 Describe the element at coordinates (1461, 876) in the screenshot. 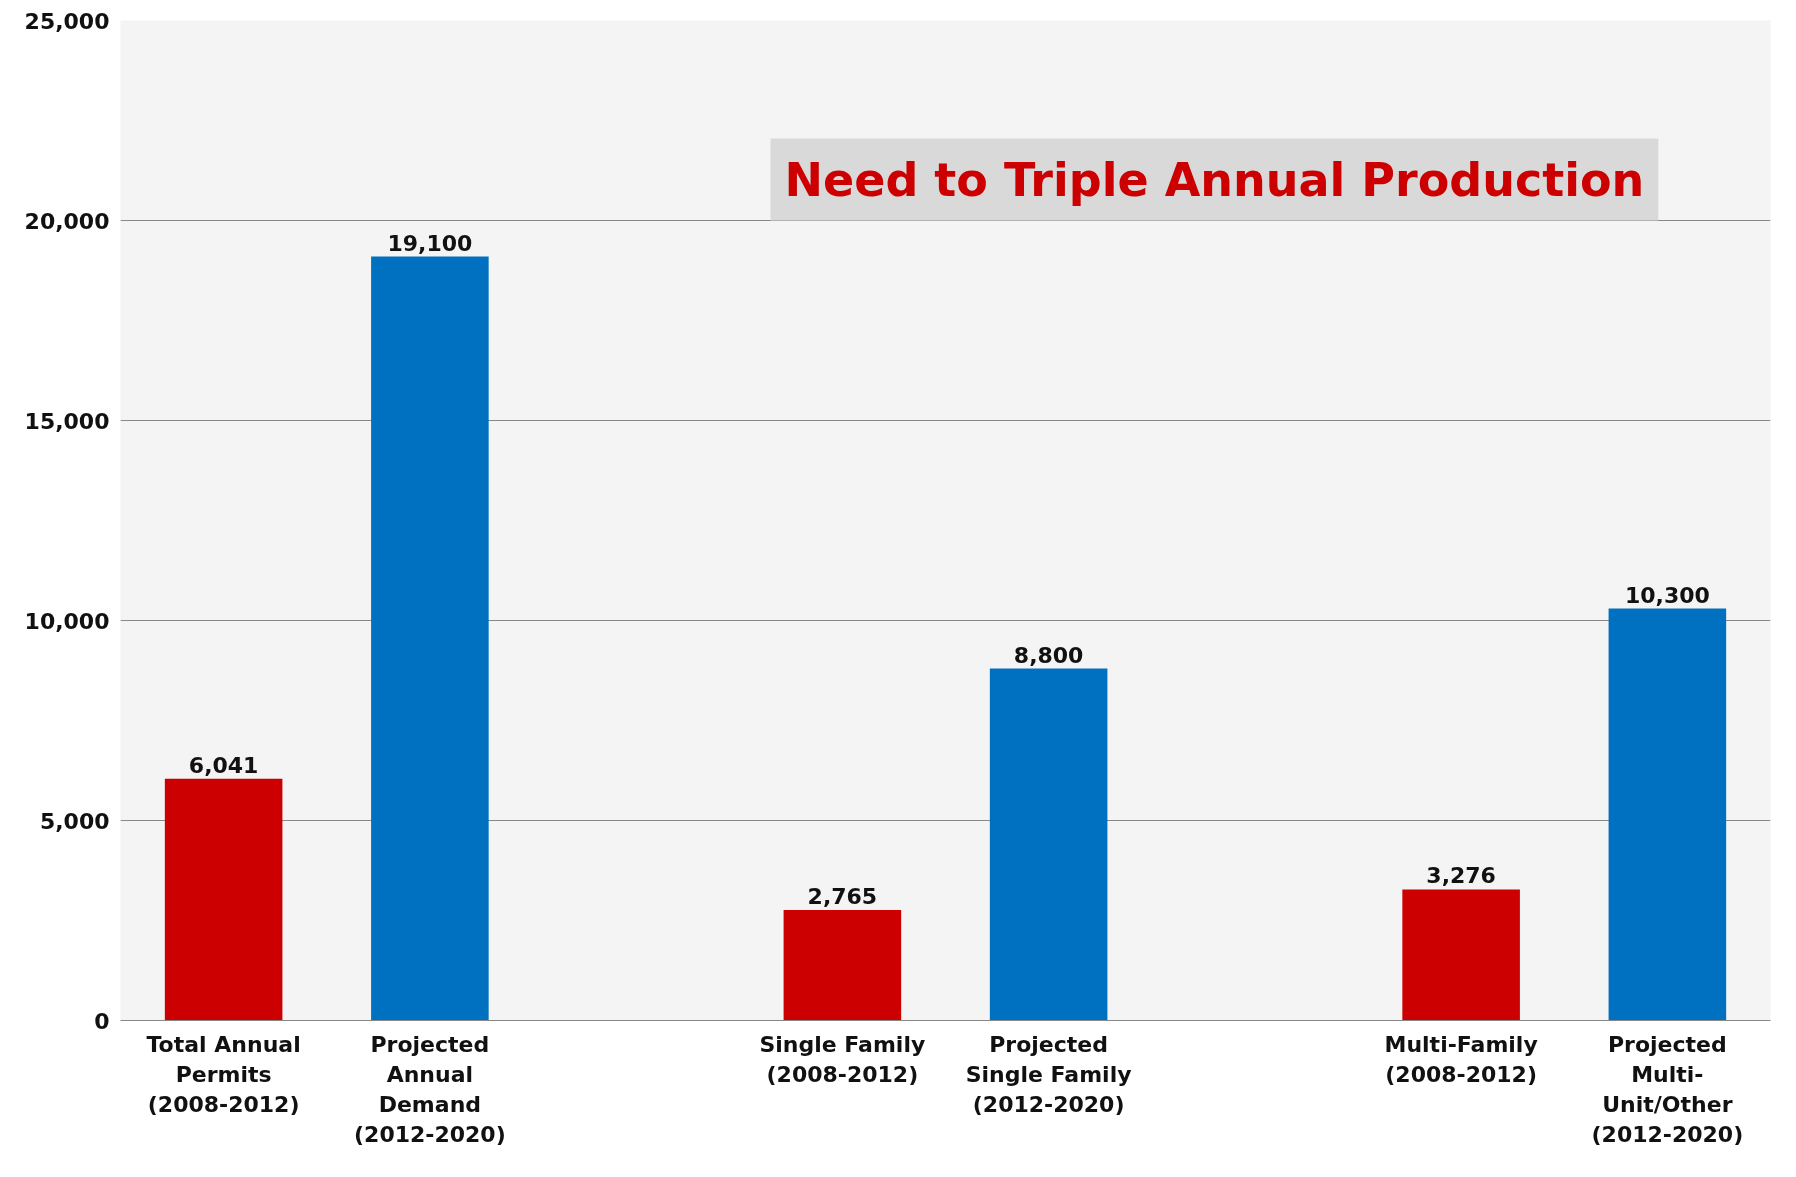

I see `data-label: 3,276` at that location.